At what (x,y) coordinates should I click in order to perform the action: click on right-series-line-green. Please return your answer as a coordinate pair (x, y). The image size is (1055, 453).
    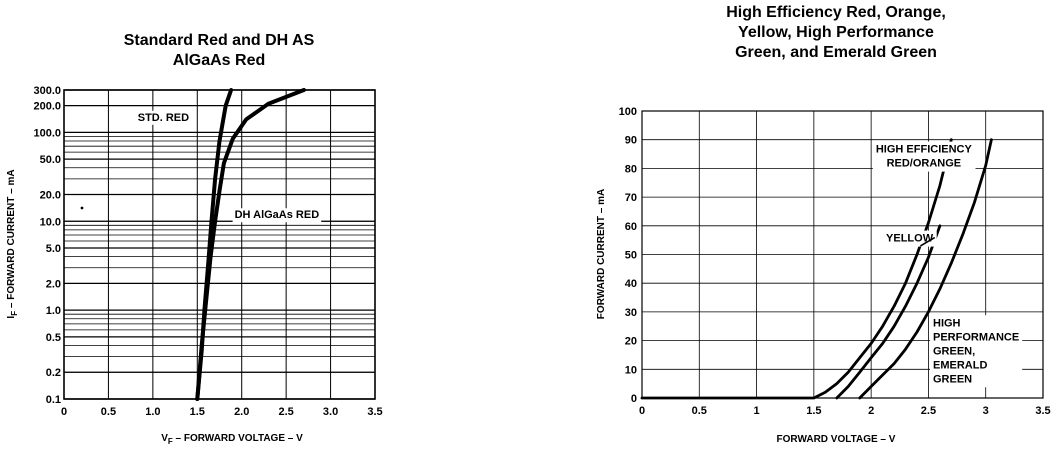
    Looking at the image, I should click on (925, 269).